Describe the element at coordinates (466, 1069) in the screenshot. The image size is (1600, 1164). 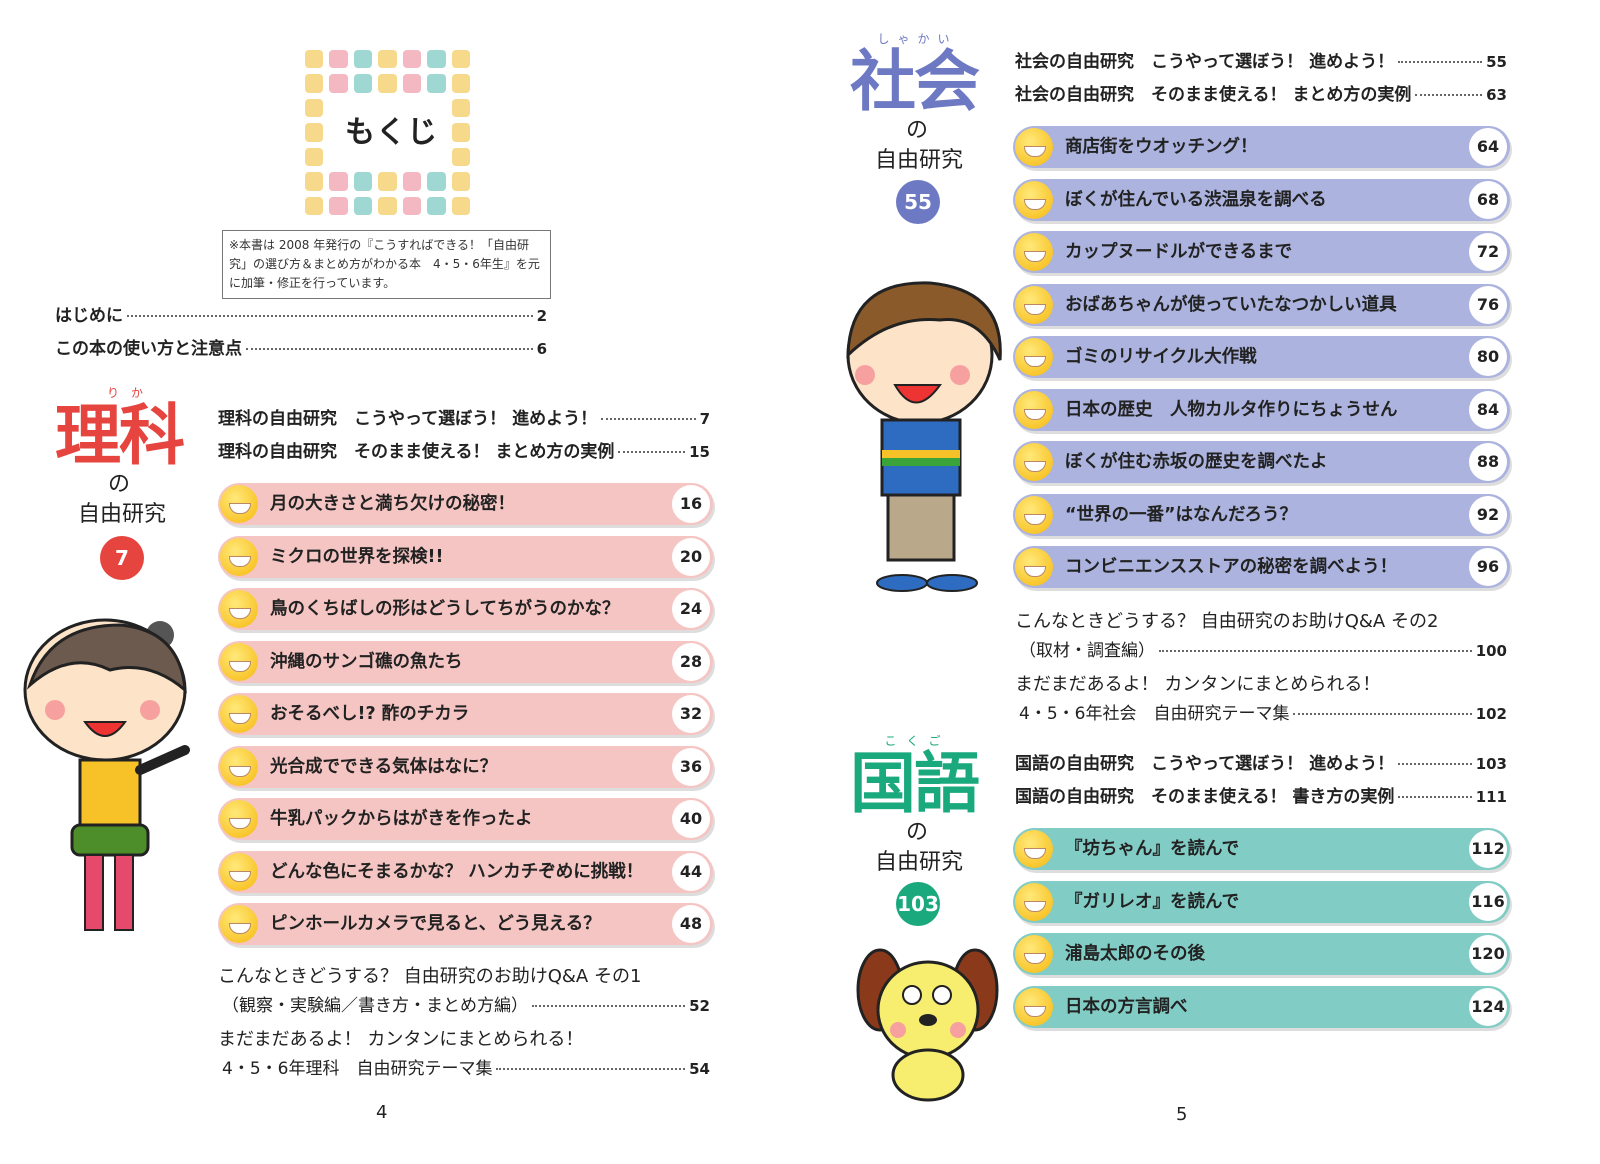
I see `extra-line2: 4・5・6年理科 自由研究テーマ集 54` at that location.